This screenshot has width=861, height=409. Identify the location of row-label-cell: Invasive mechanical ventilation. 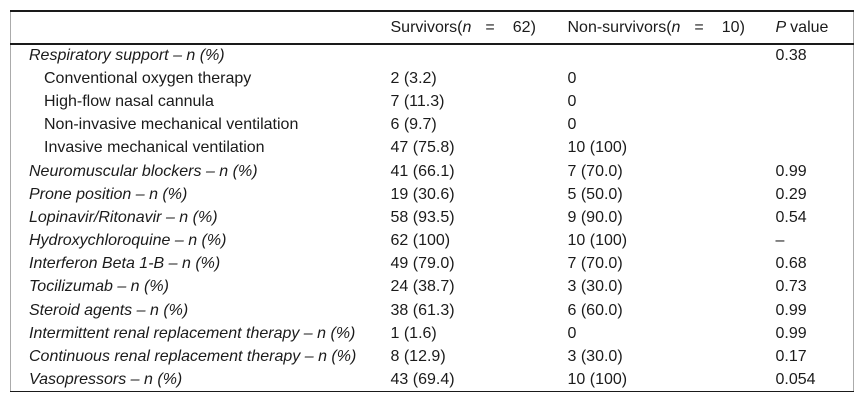
(154, 148).